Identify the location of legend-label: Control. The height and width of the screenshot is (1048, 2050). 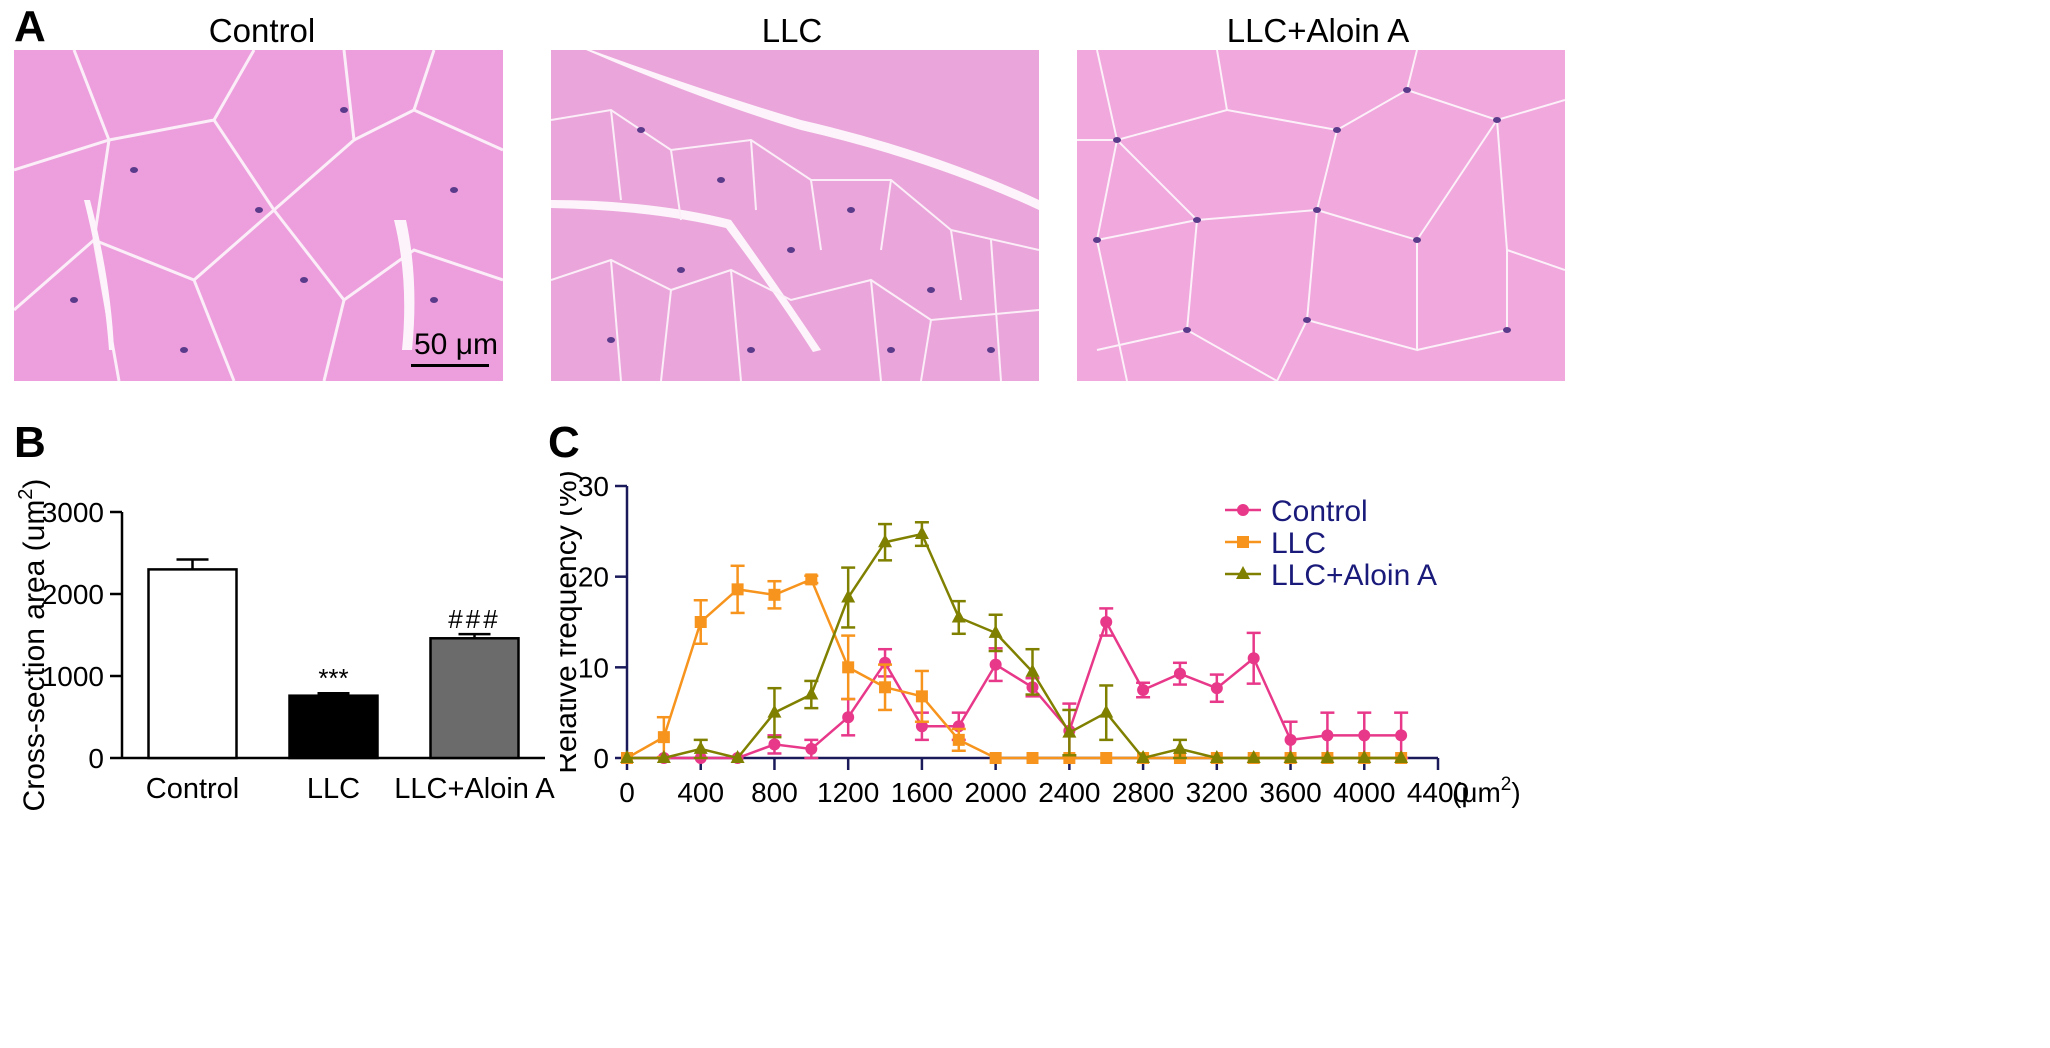
(1319, 511).